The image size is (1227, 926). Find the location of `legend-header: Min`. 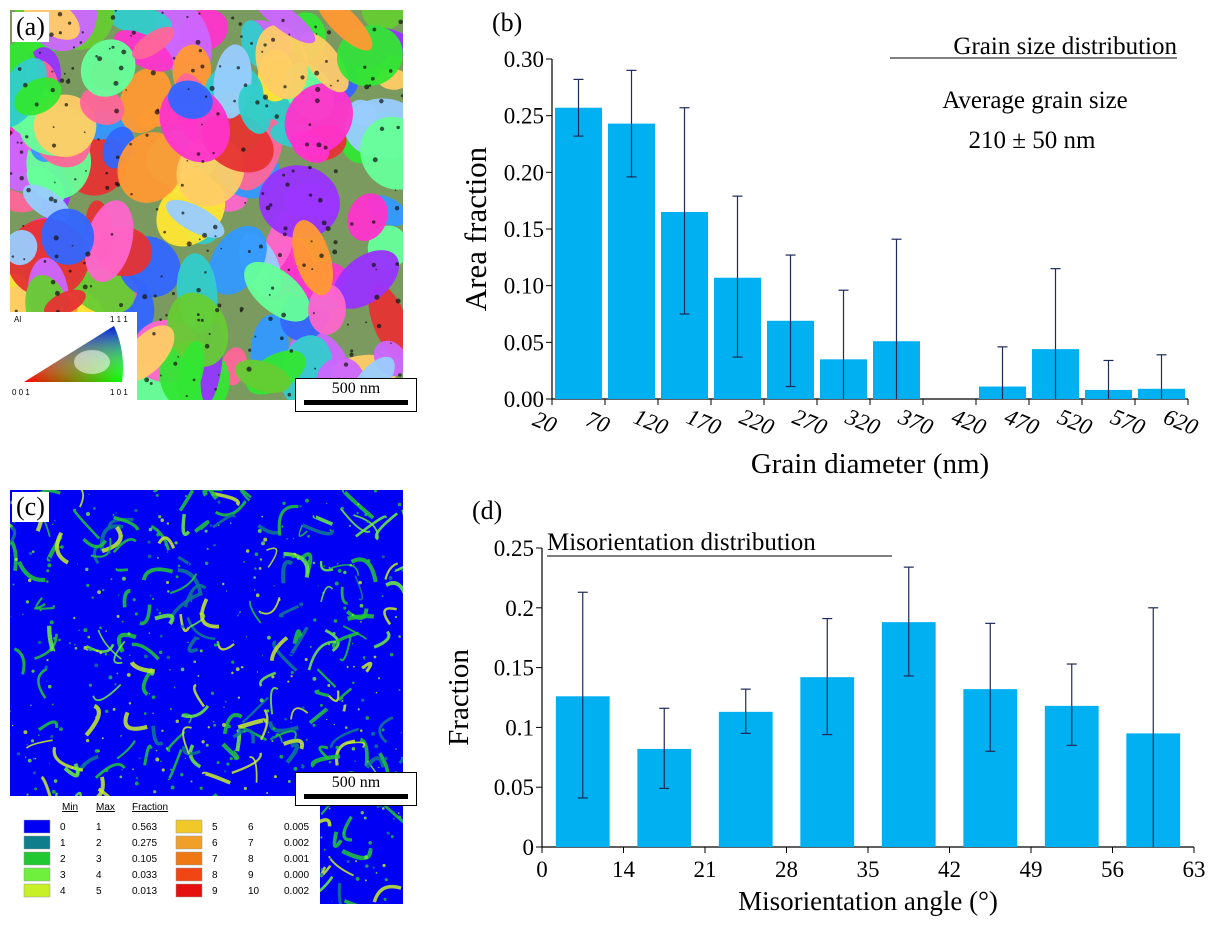

legend-header: Min is located at coordinates (70, 807).